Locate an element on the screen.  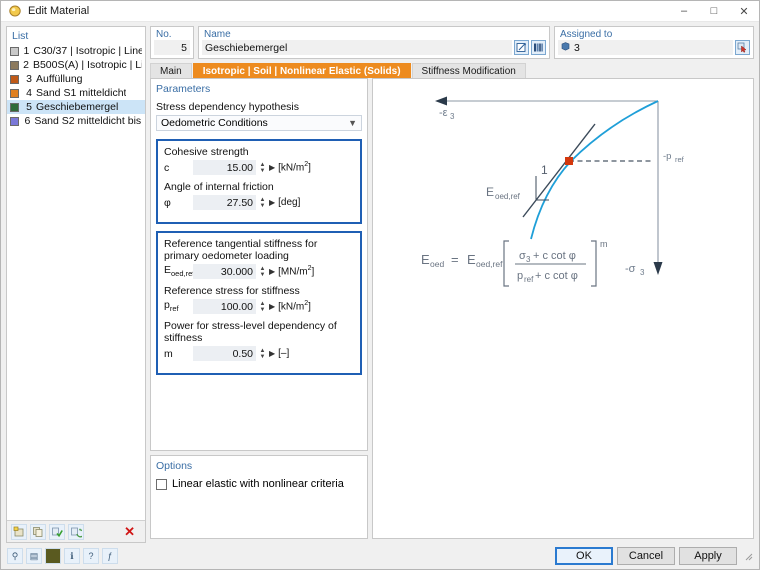
list-item-number: 3 is located at coordinates (29, 79).